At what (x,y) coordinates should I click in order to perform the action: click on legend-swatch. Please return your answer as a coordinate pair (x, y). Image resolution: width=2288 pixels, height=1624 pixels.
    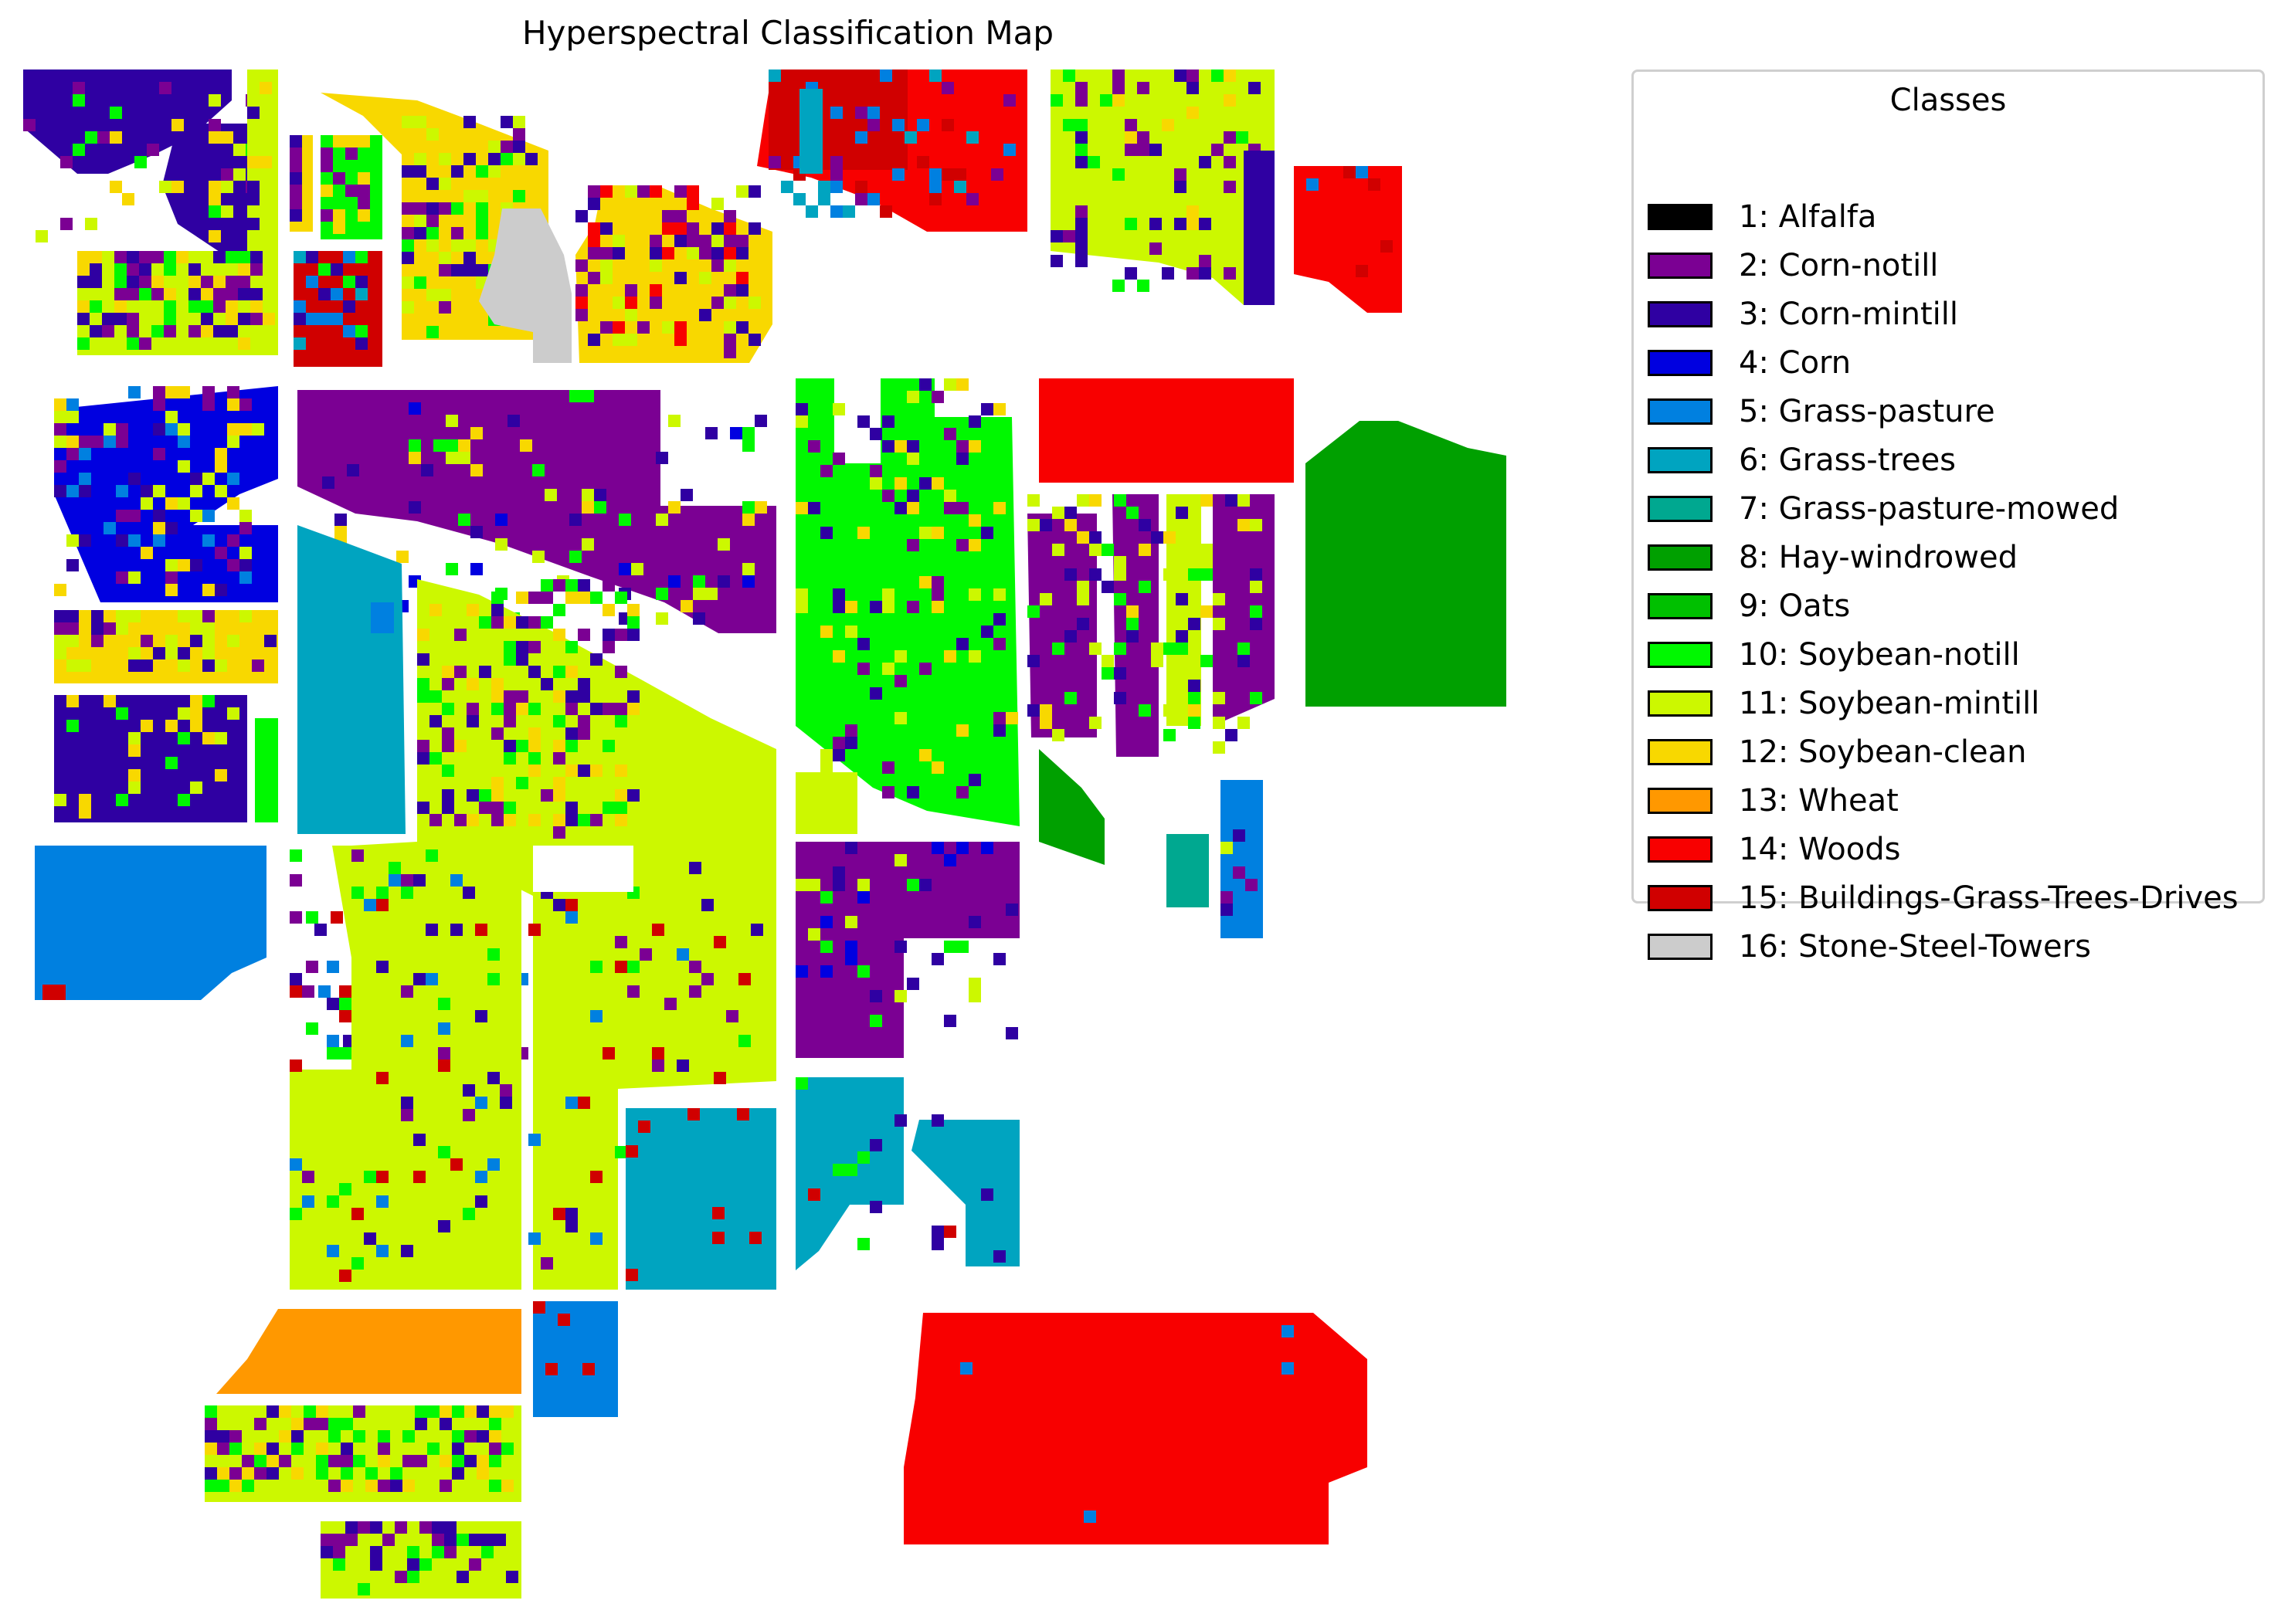
    Looking at the image, I should click on (1680, 314).